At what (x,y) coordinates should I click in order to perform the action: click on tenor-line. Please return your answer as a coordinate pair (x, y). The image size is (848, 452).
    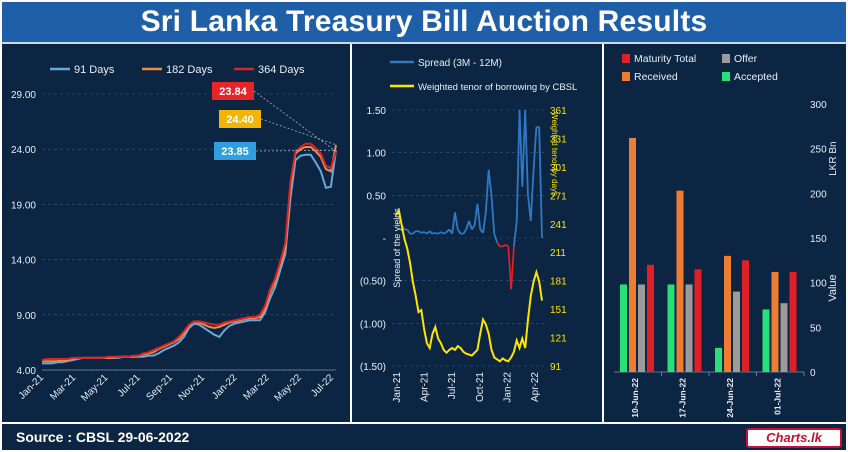
    Looking at the image, I should click on (469, 285).